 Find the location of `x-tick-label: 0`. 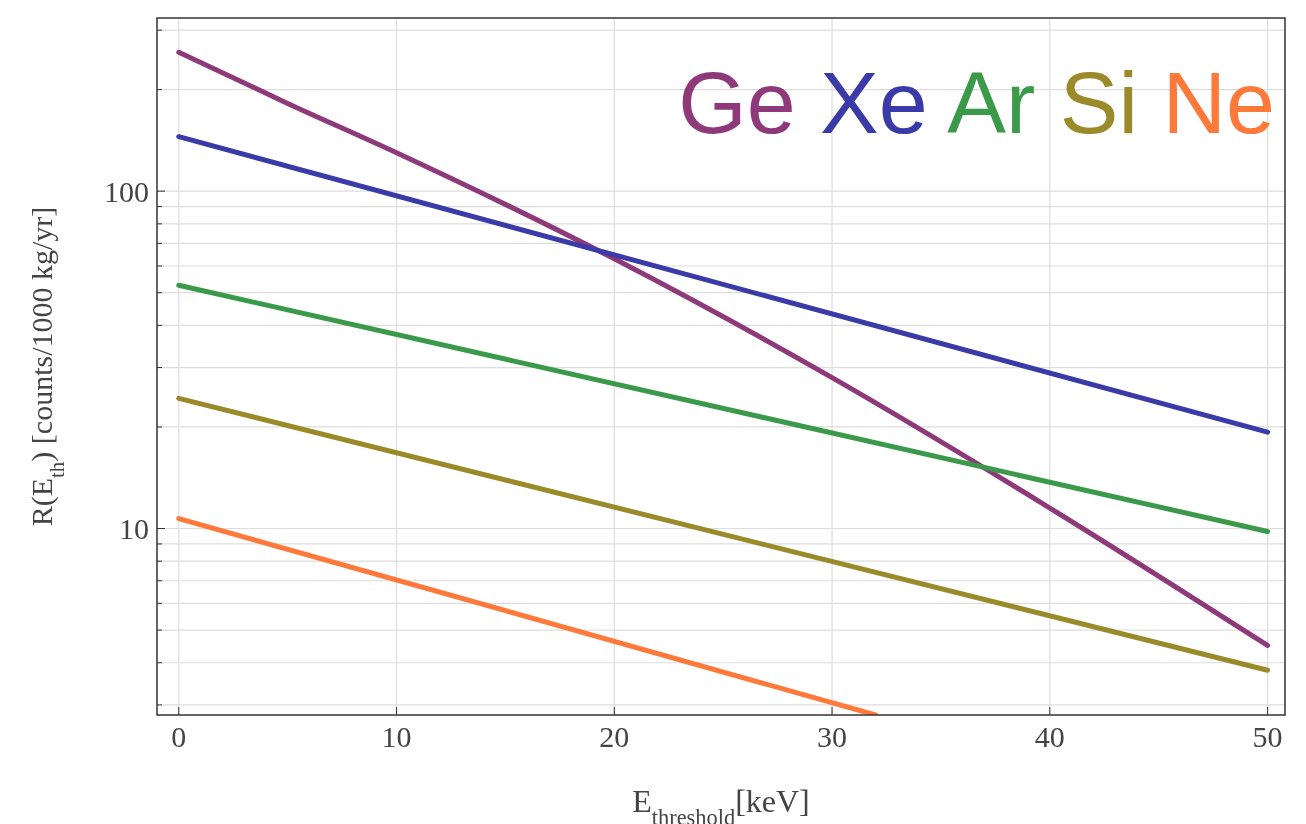

x-tick-label: 0 is located at coordinates (179, 736).